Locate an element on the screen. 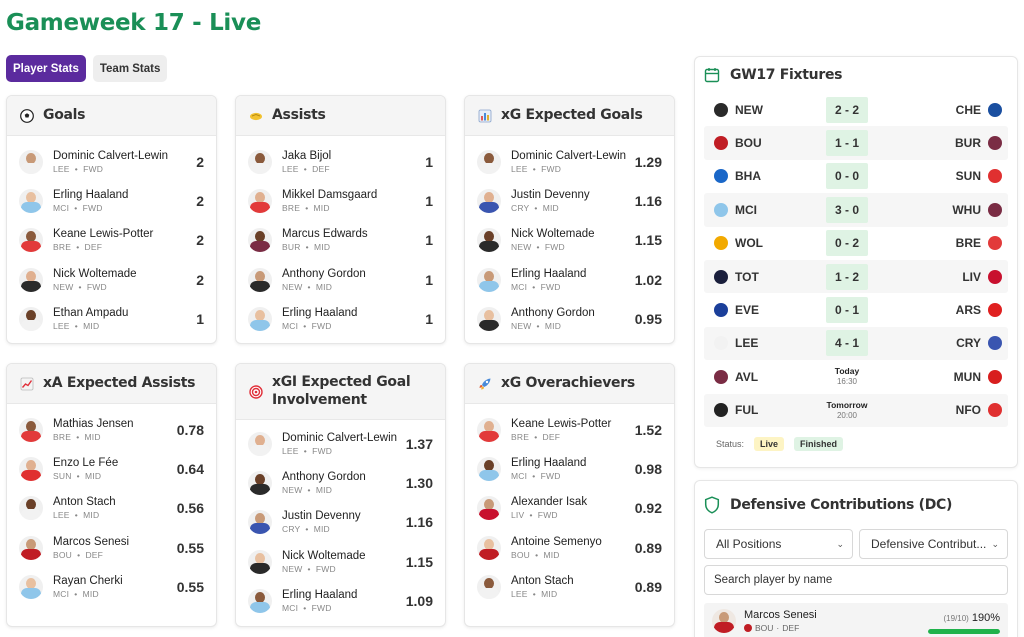  player-row: Erling Haaland MCI • FWD 1.09 is located at coordinates (340, 600).